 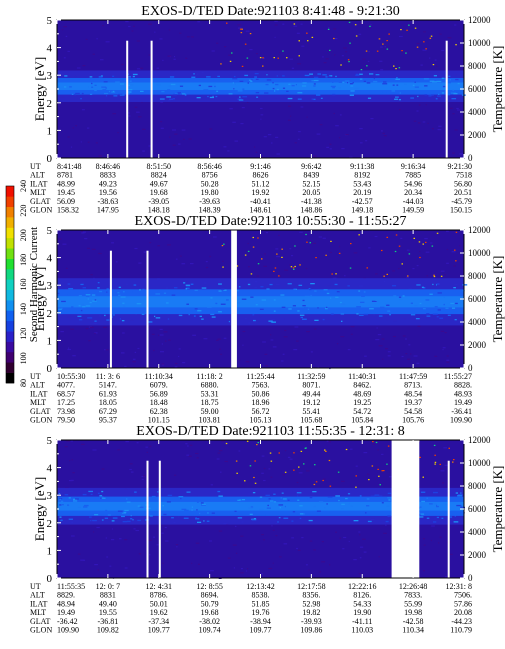 I want to click on data-spike, so click(x=446, y=99).